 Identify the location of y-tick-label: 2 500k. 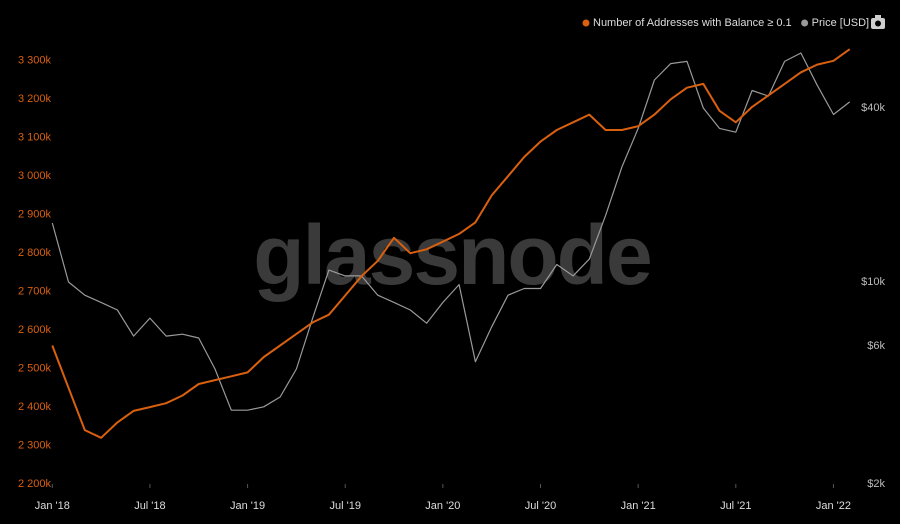
(35, 368).